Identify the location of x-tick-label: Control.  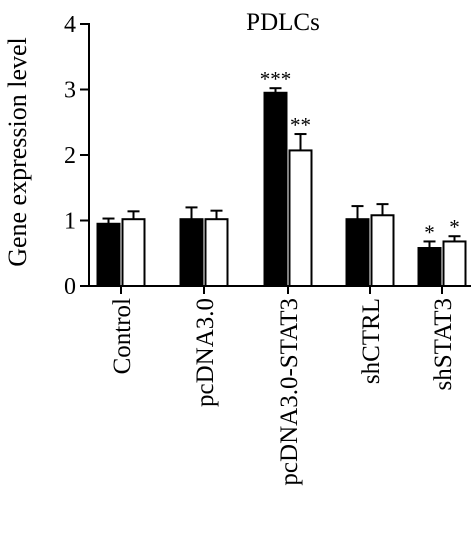
(122, 336).